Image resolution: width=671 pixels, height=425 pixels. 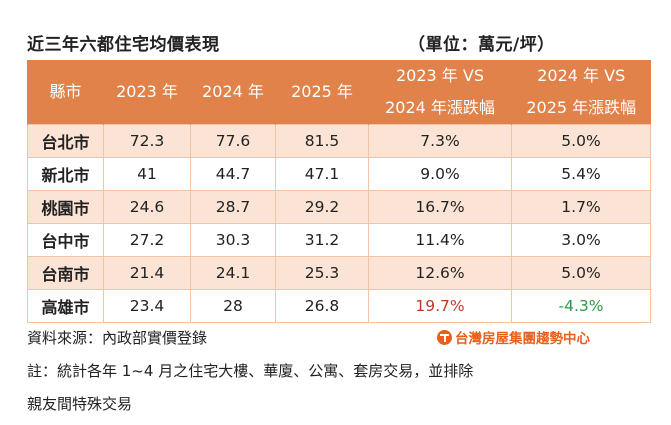 What do you see at coordinates (481, 45) in the screenshot?
I see `unit-label: （單位：萬元/坪）` at bounding box center [481, 45].